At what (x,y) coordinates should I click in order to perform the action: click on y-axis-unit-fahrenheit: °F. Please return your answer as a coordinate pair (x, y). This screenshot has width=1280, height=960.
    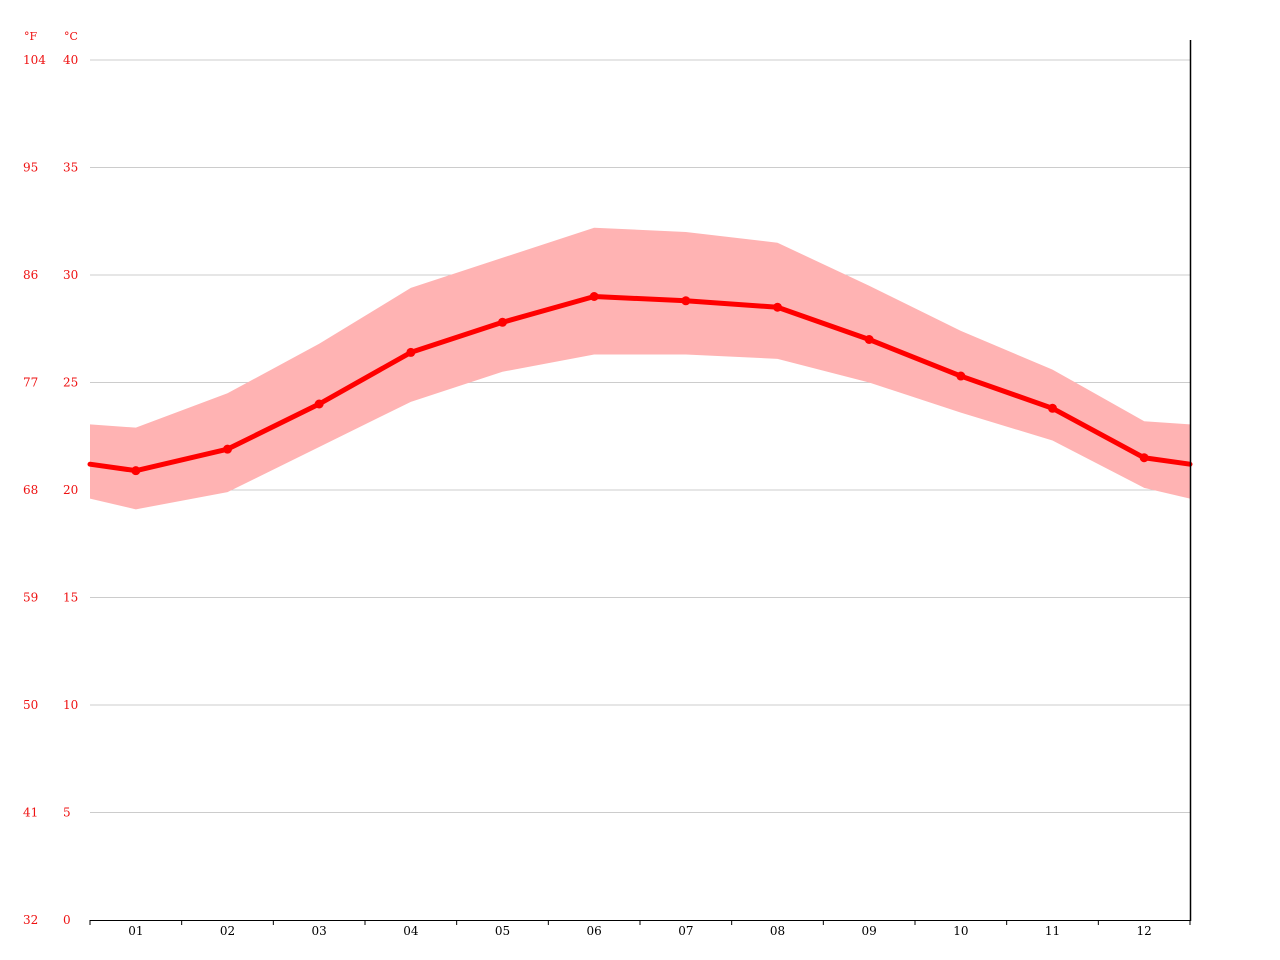
    Looking at the image, I should click on (31, 36).